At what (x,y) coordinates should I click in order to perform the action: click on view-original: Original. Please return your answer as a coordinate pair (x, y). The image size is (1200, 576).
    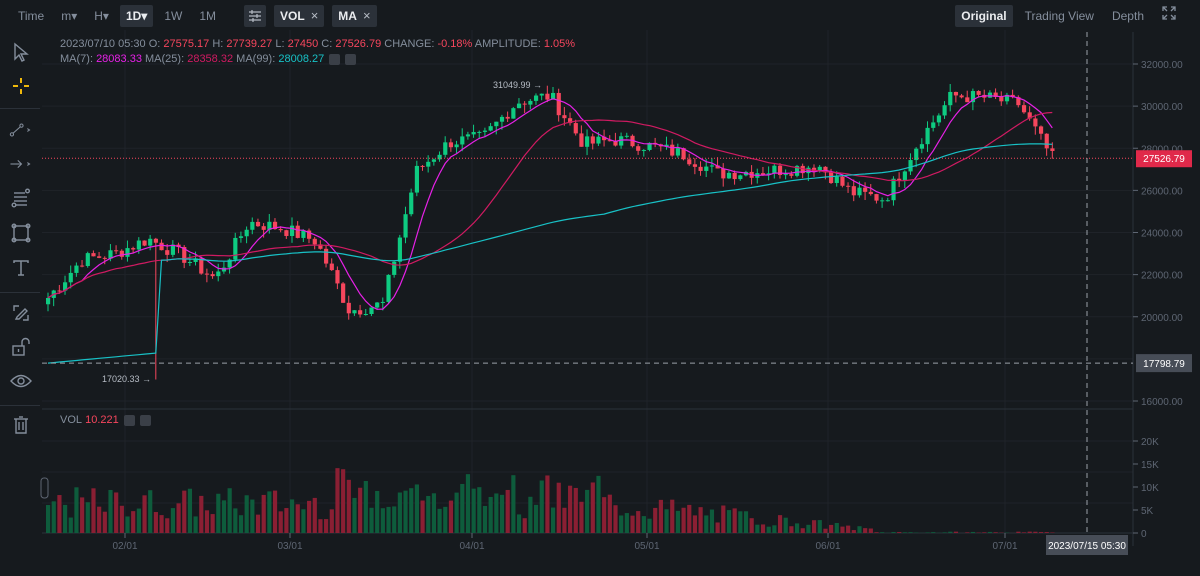
    Looking at the image, I should click on (984, 16).